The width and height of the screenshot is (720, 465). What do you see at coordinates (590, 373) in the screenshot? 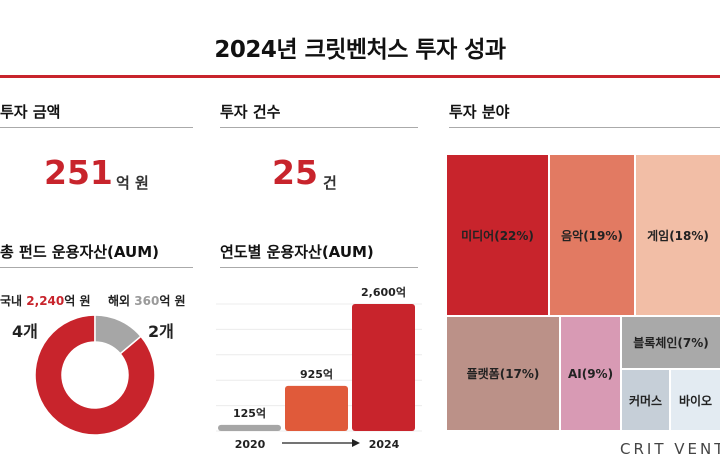
I see `treemap-tile-ai: AI(9%)` at bounding box center [590, 373].